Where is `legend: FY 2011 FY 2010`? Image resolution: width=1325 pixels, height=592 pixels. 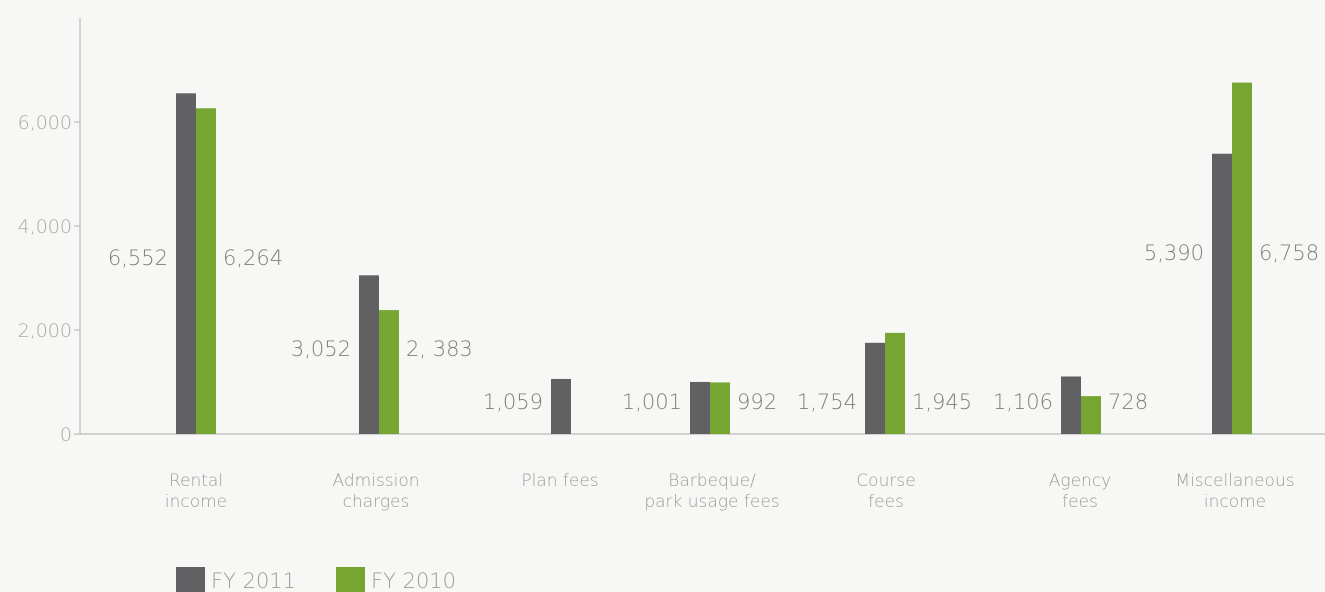
legend: FY 2011 FY 2010 is located at coordinates (316, 579).